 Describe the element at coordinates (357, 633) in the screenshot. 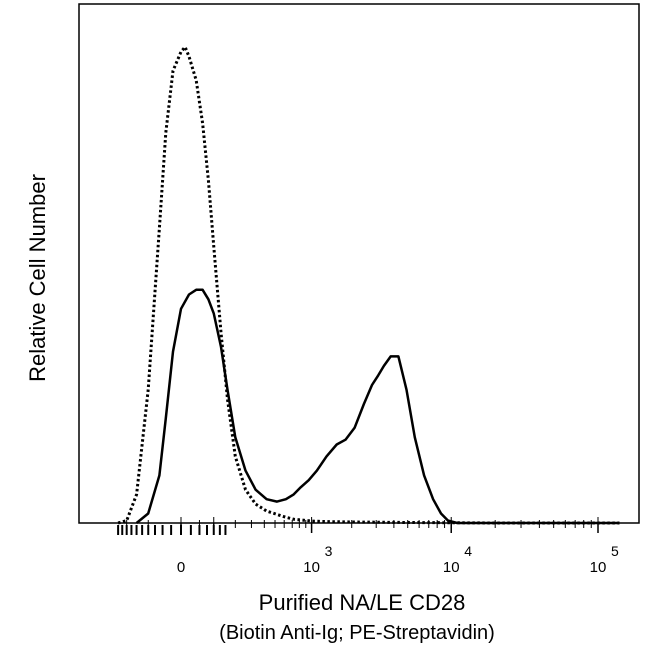

I see `x-axis-sublabel: (Biotin Anti-Ig; PE-Streptavidin)` at that location.